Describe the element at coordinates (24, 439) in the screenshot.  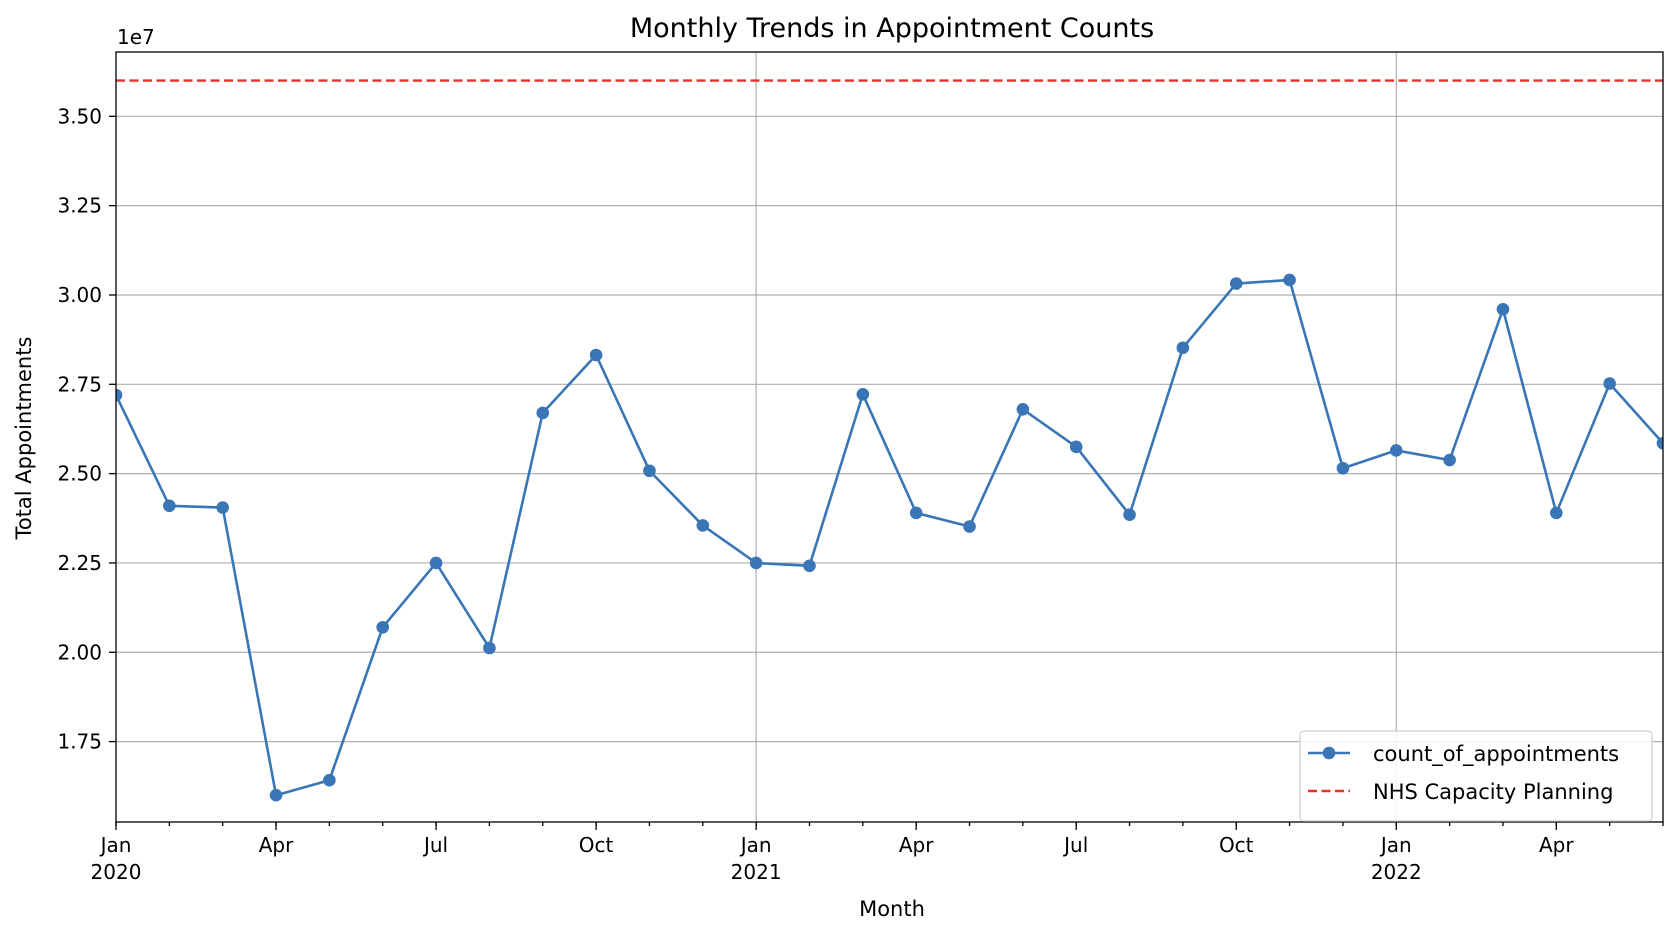
I see `y-axis-label: Total Appointments` at that location.